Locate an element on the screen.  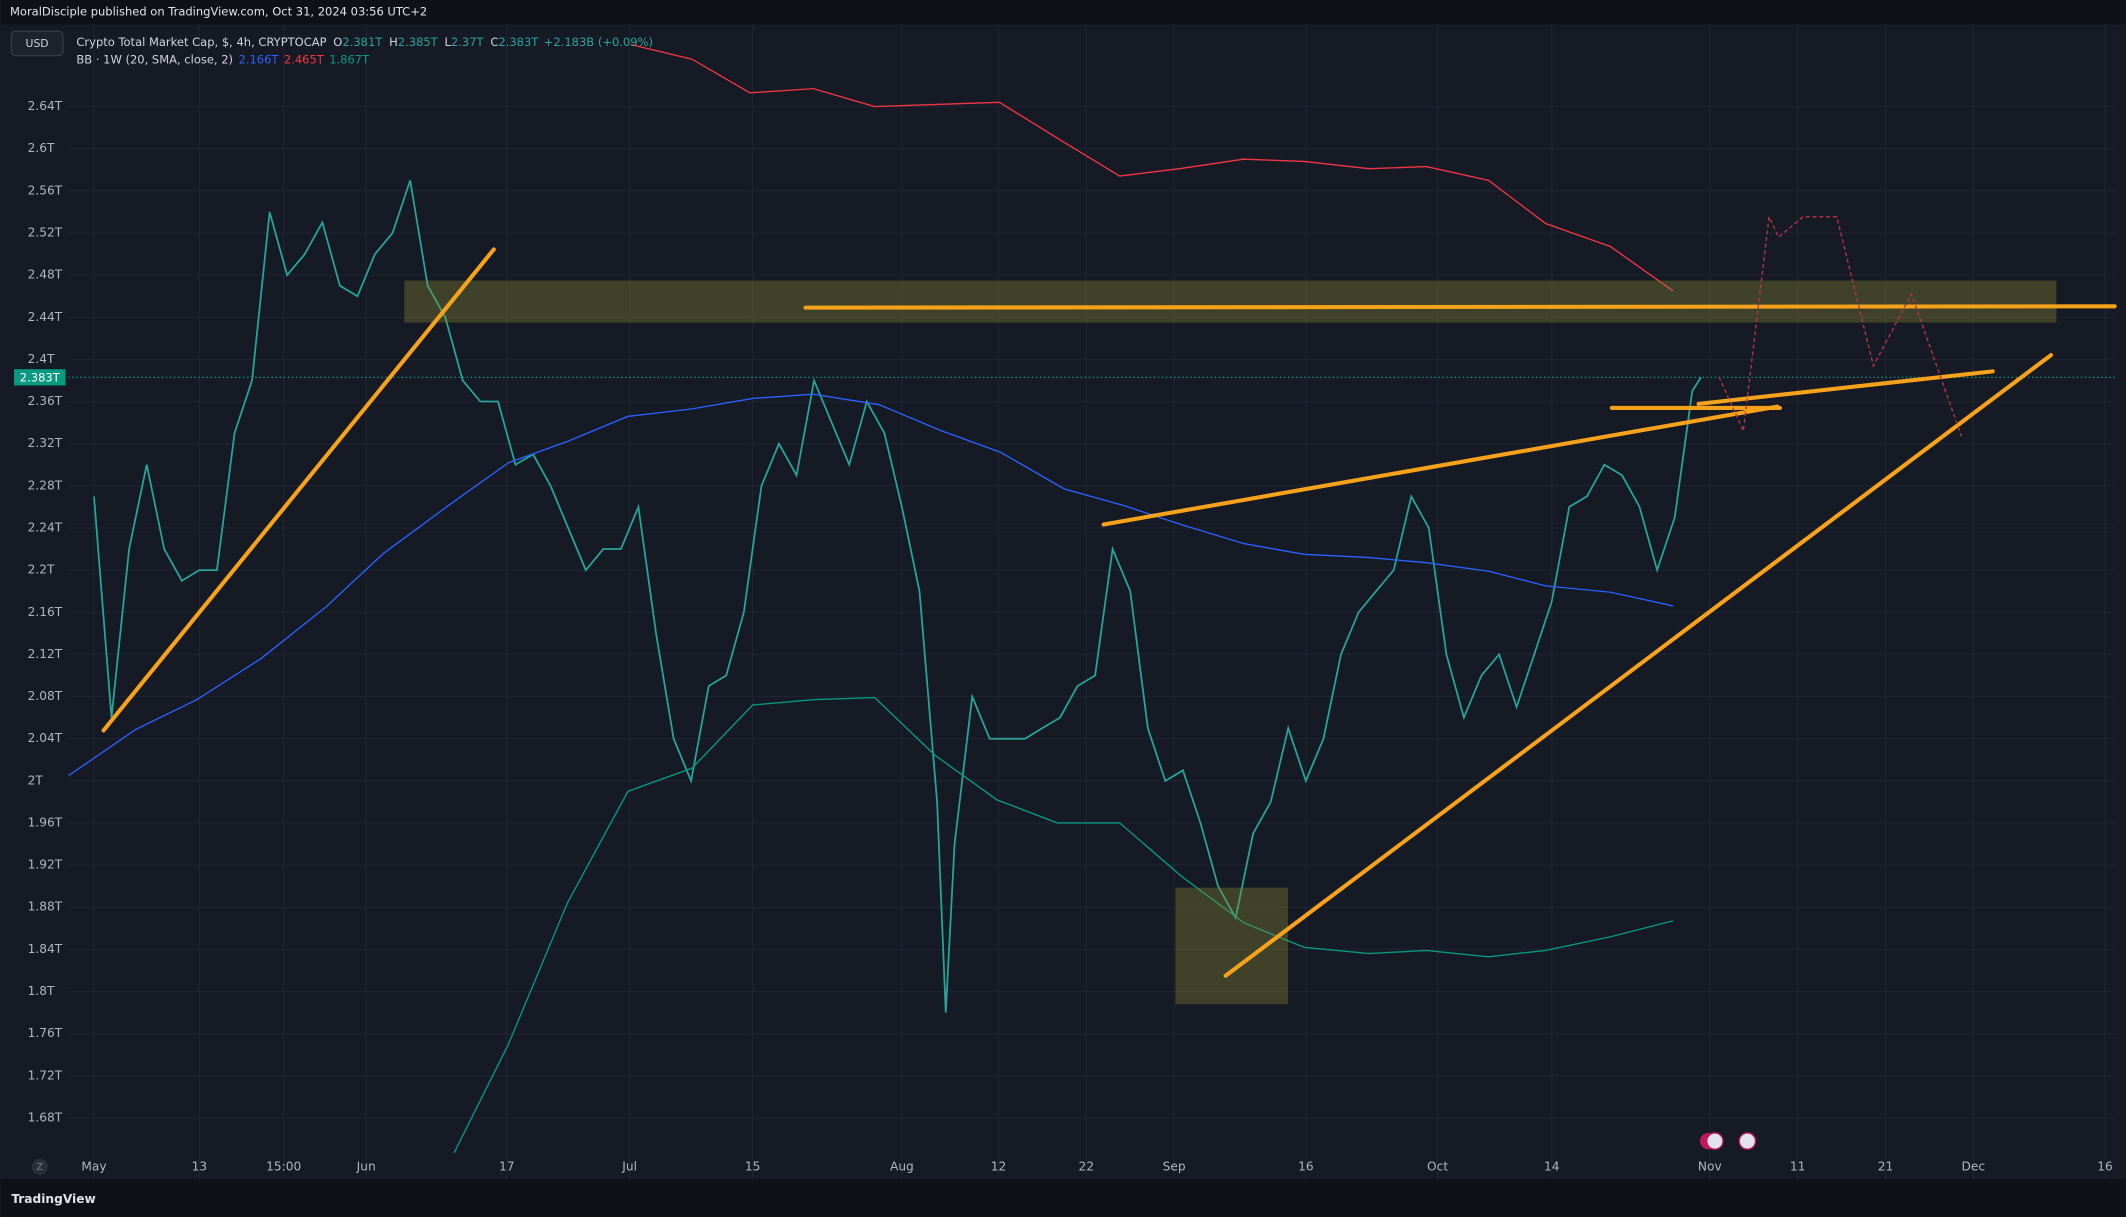
y-tick-label: 1.76T is located at coordinates (45, 1033).